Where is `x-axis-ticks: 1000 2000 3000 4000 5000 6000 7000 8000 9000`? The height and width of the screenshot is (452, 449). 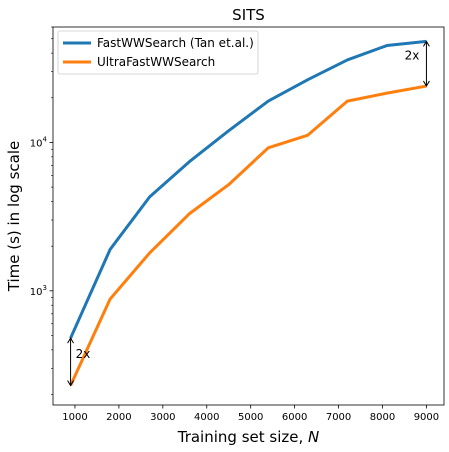
x-axis-ticks: 1000 2000 3000 4000 5000 6000 7000 8000 9000 is located at coordinates (250, 414).